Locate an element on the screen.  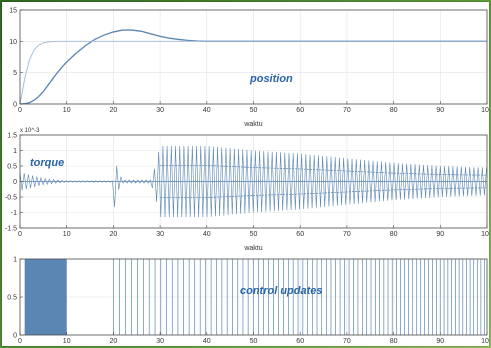
y-tick-label: 5 is located at coordinates (15, 73).